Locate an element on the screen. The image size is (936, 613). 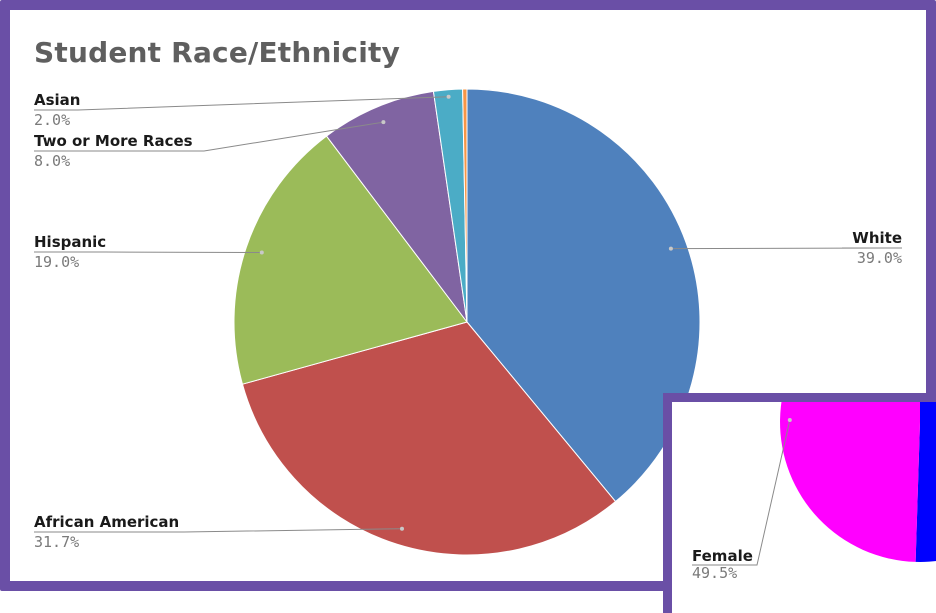
leader-dot-african-american is located at coordinates (402, 528).